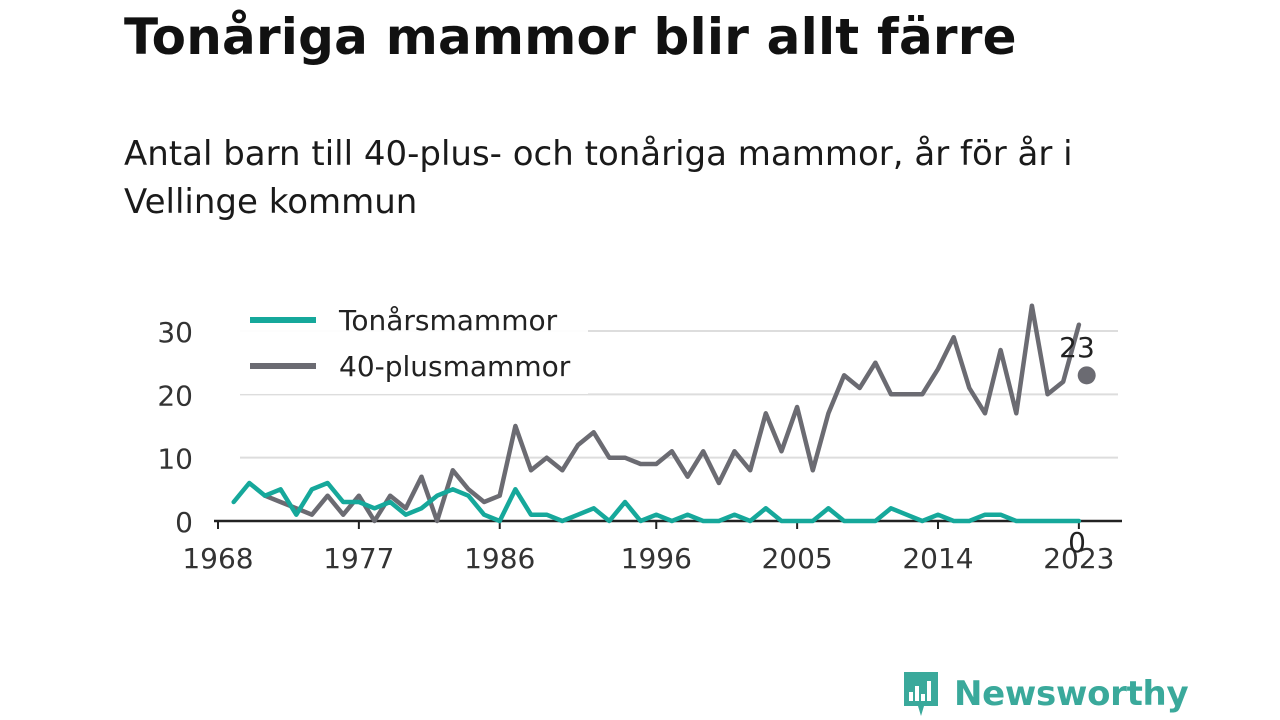 The width and height of the screenshot is (1280, 720). I want to click on x-tick-label: 2014, so click(937, 558).